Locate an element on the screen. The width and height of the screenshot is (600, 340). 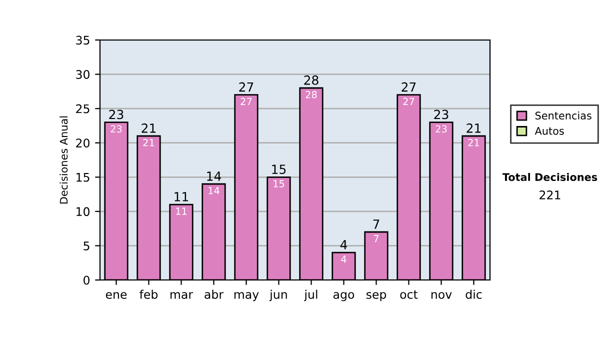
total-label: 11 is located at coordinates (181, 197).